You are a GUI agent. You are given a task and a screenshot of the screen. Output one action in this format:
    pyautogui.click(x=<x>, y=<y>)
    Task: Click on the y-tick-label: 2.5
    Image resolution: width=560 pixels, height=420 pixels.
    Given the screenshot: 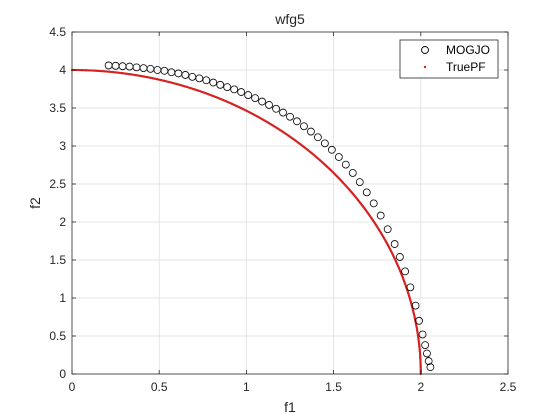 What is the action you would take?
    pyautogui.click(x=57, y=184)
    